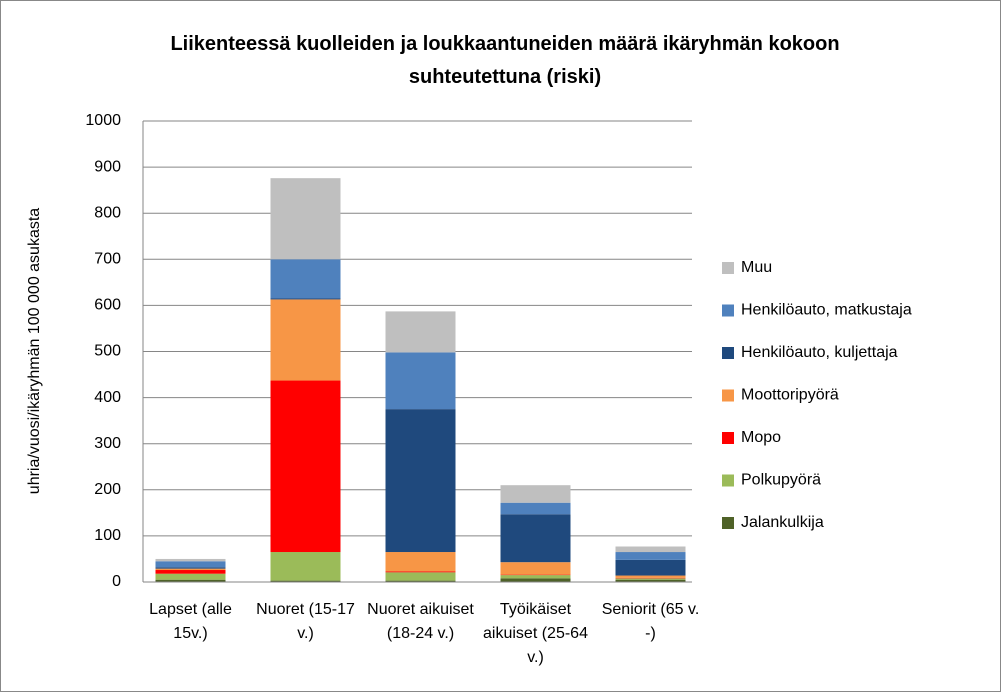 The image size is (1001, 692). I want to click on legend-label: Henkilöauto, matkustaja, so click(826, 310).